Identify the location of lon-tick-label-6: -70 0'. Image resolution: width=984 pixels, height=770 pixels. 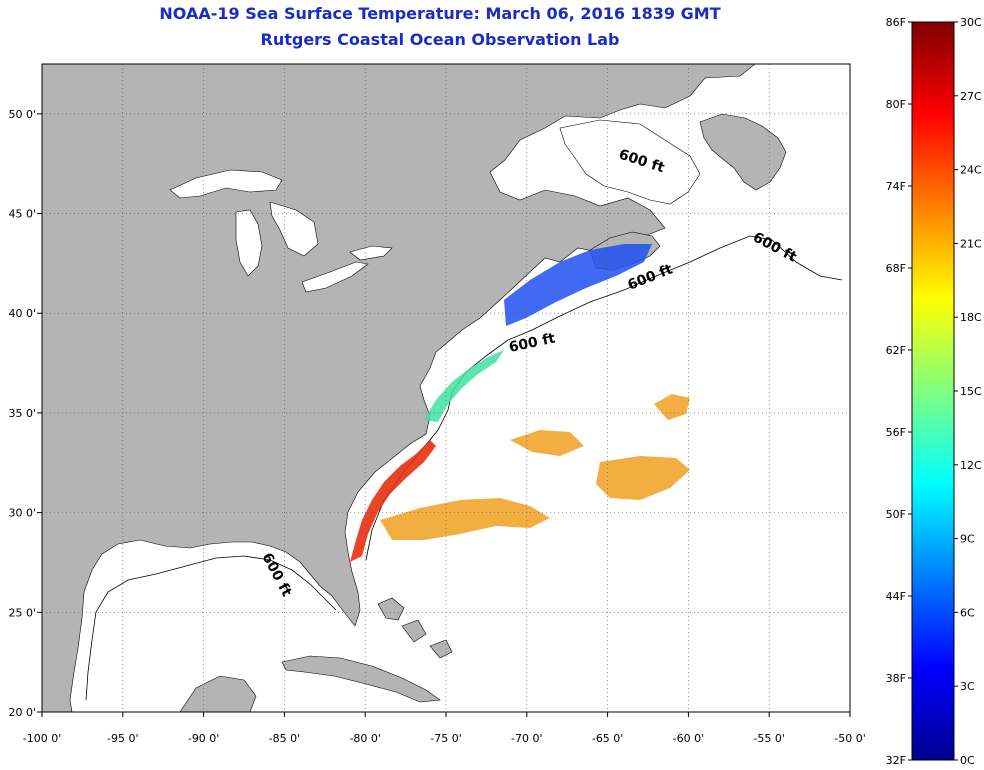
(527, 738).